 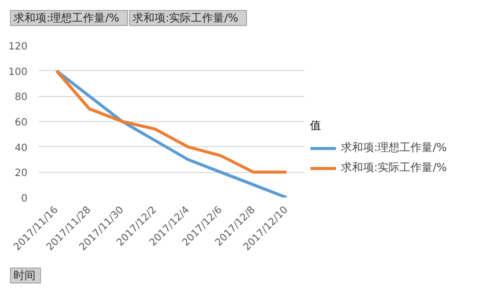 What do you see at coordinates (21, 98) in the screenshot?
I see `y-tick-label: 80` at bounding box center [21, 98].